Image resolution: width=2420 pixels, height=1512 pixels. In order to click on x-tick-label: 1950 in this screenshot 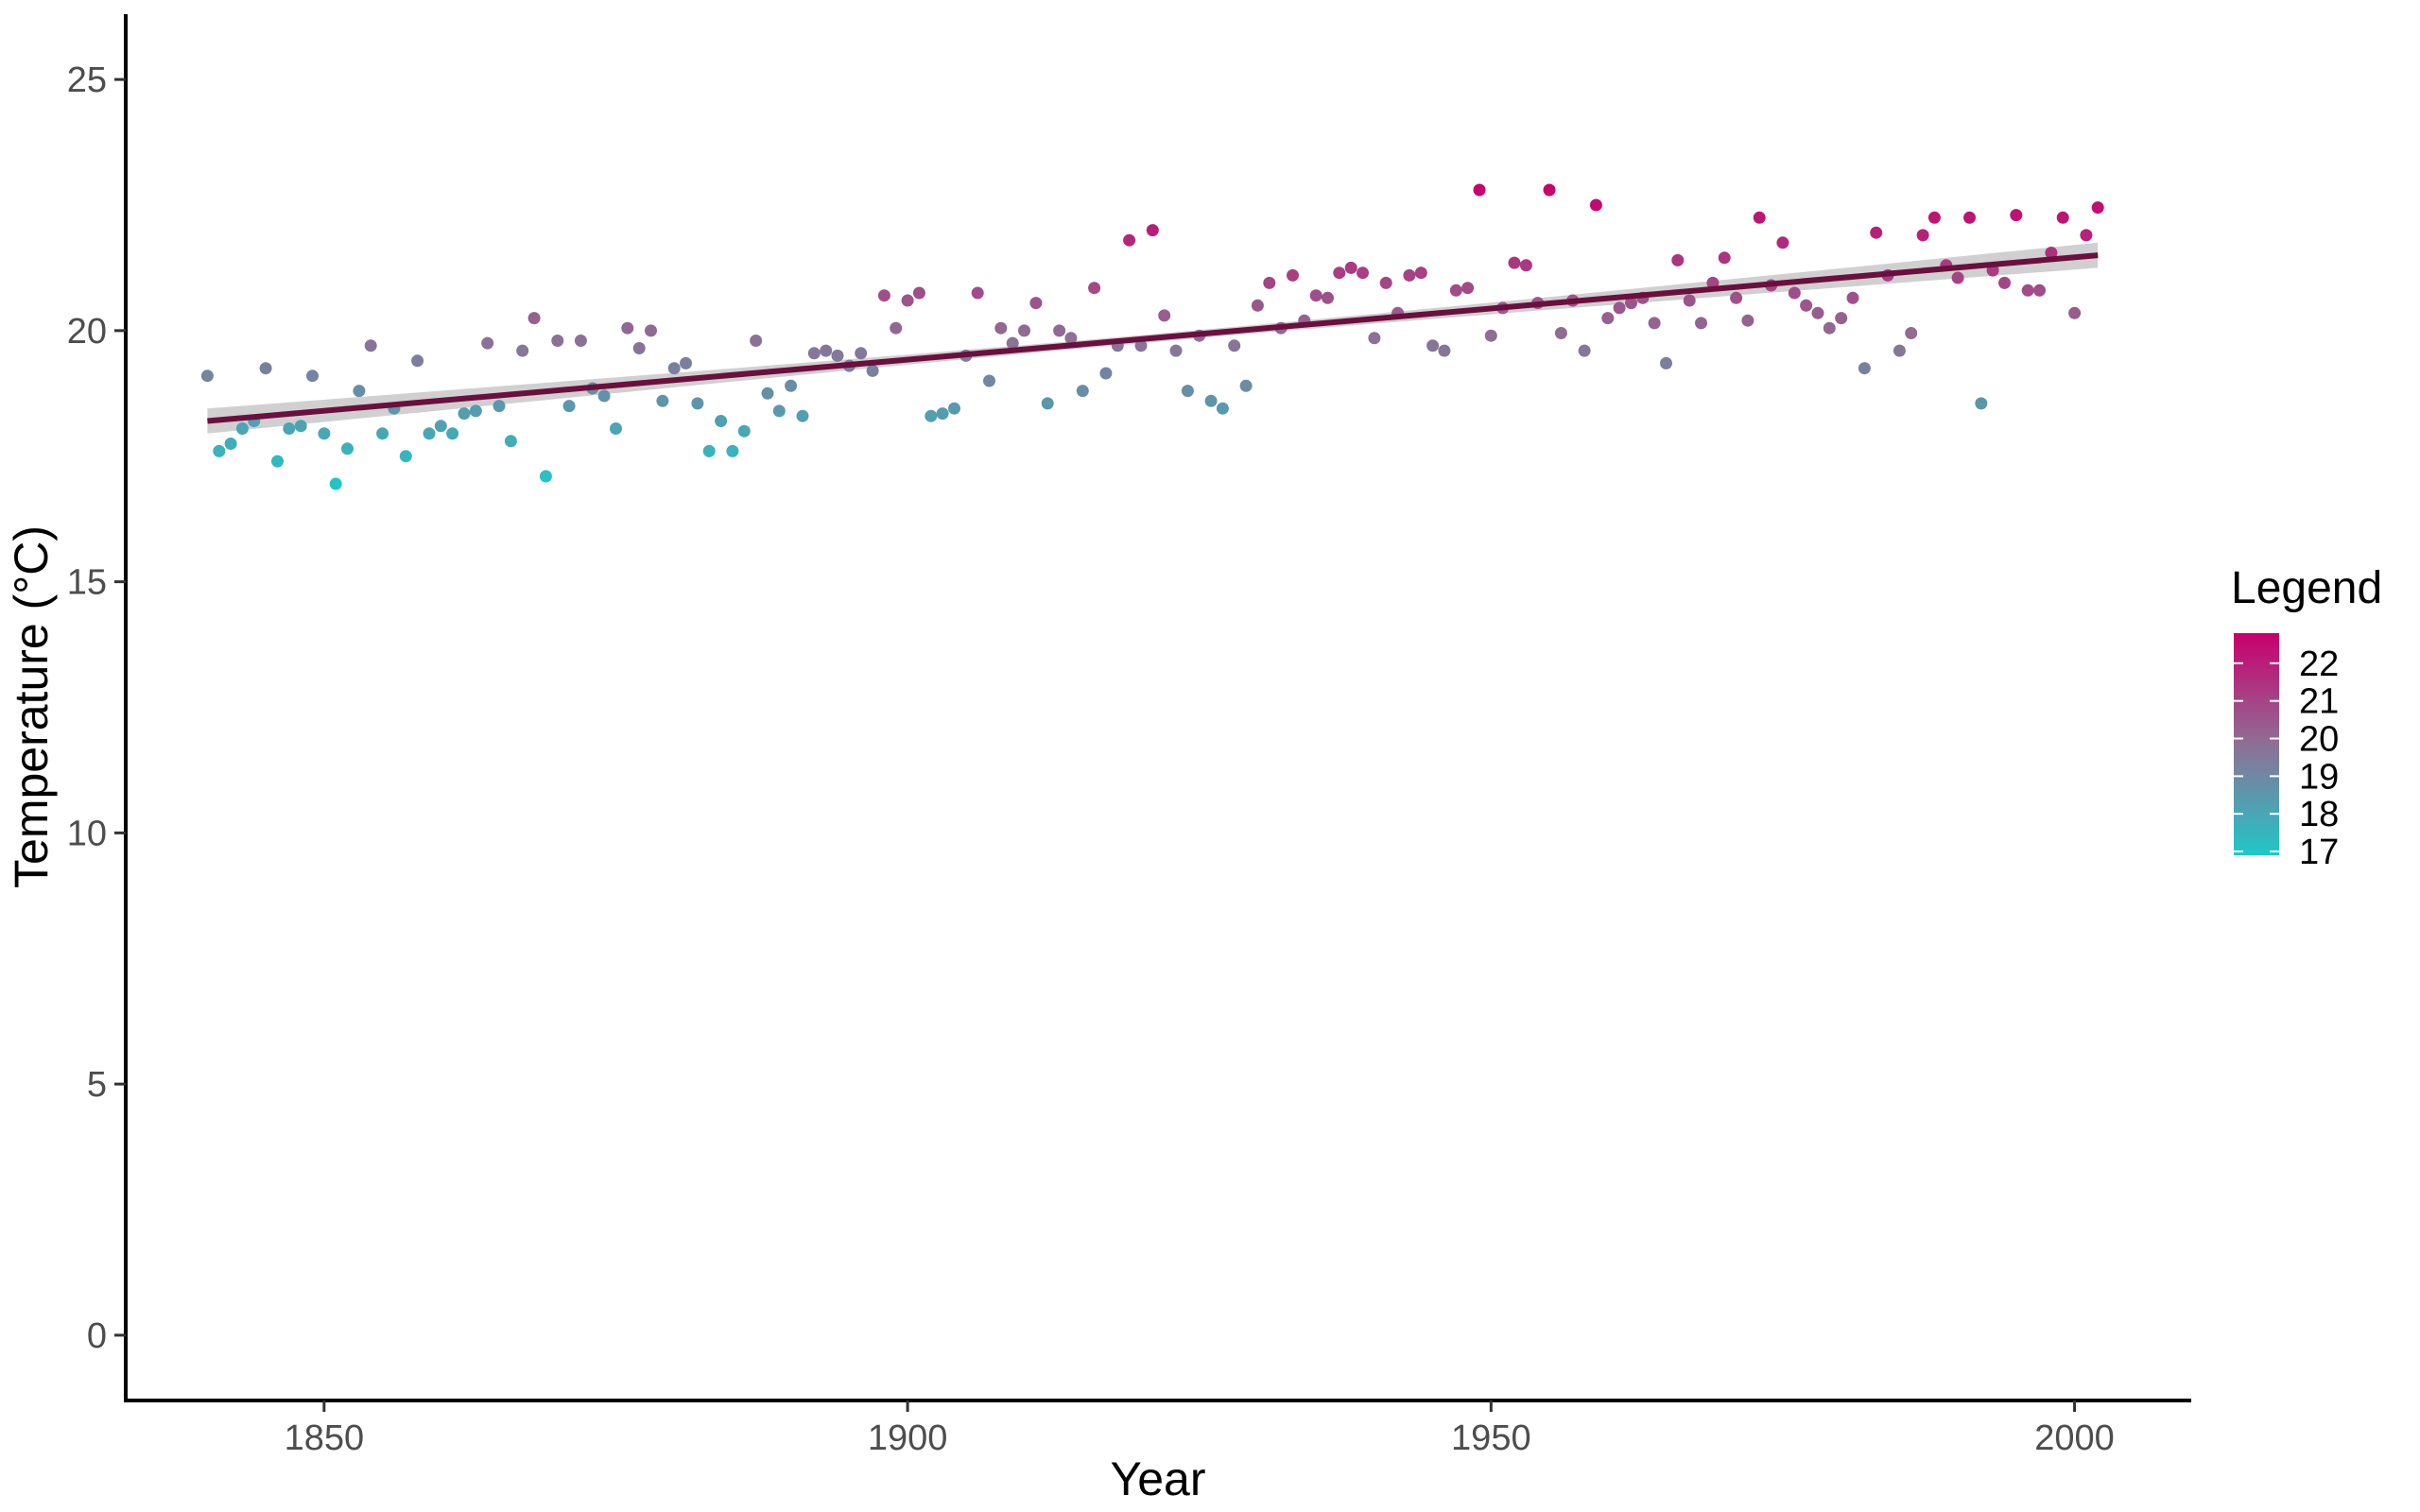, I will do `click(1491, 1438)`.